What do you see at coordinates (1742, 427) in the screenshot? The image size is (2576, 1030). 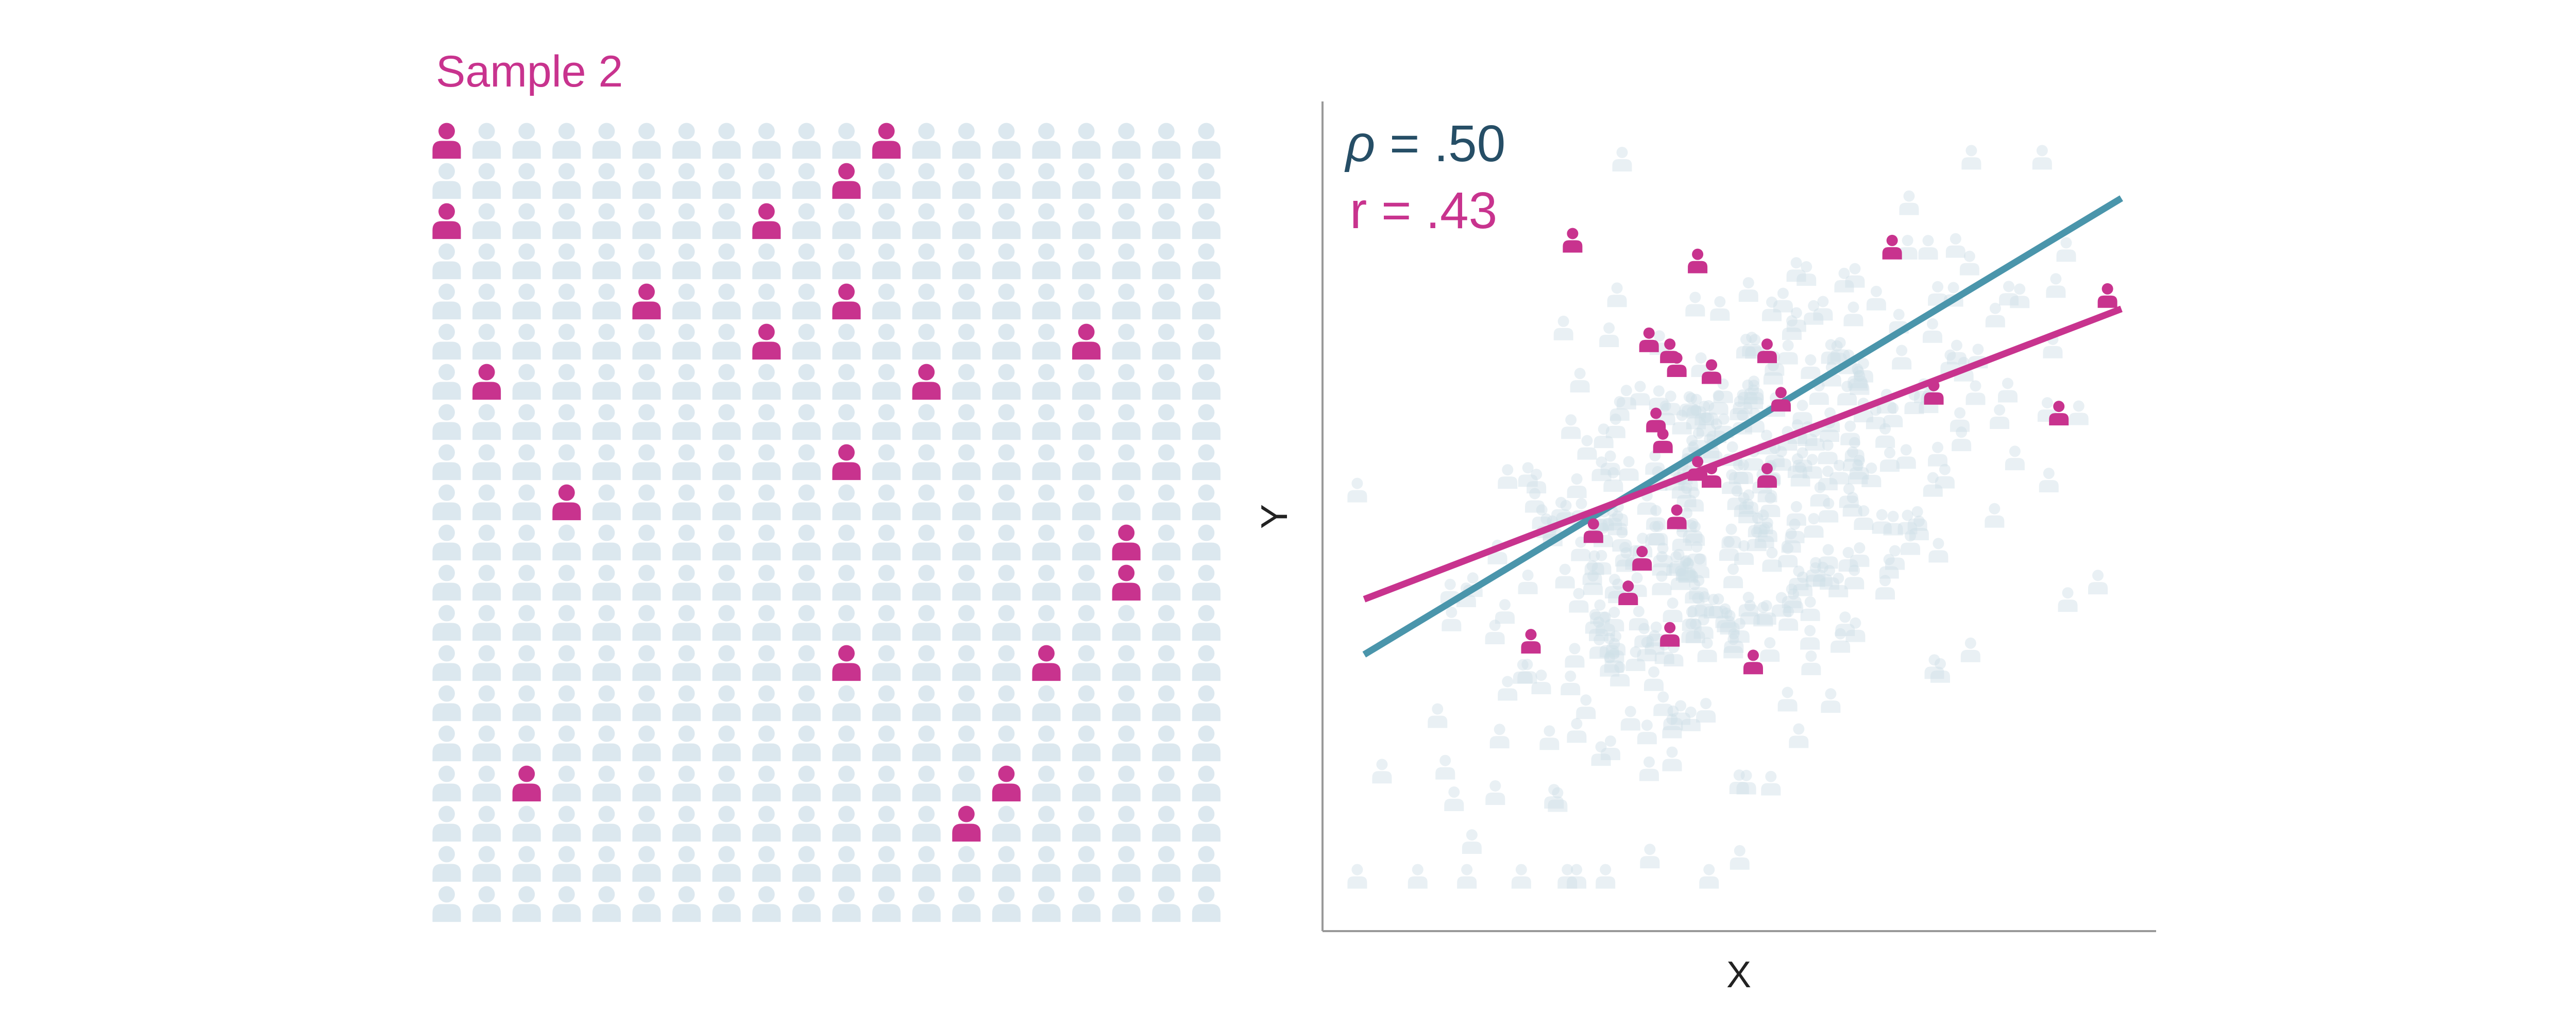 I see `population-regression-line` at bounding box center [1742, 427].